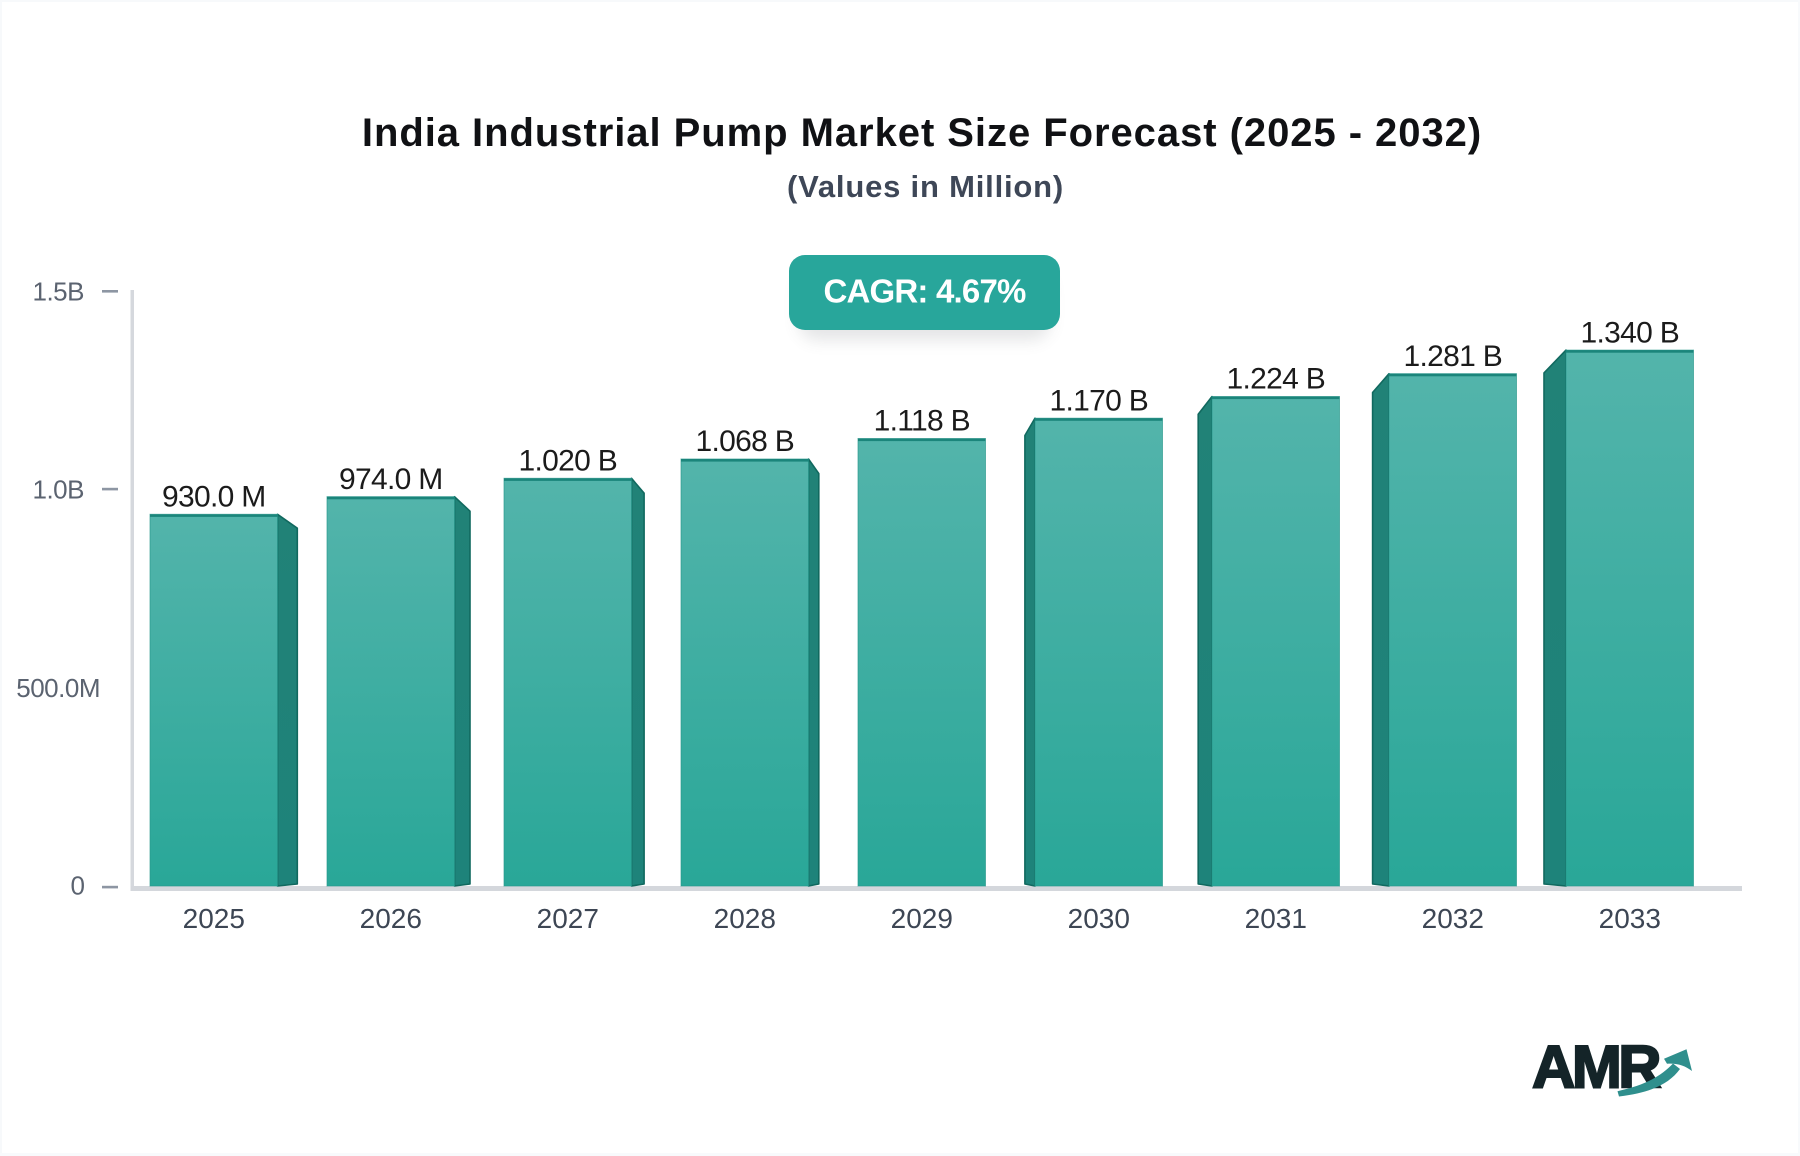 Image resolution: width=1800 pixels, height=1156 pixels. Describe the element at coordinates (214, 918) in the screenshot. I see `svg-text: 2025` at that location.